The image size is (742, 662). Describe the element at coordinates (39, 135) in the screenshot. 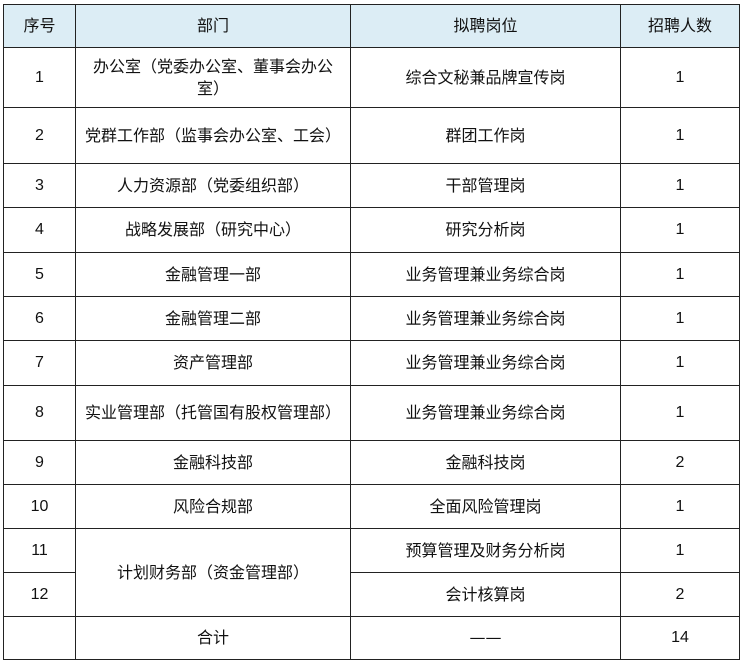

I see `row-no: 2` at that location.